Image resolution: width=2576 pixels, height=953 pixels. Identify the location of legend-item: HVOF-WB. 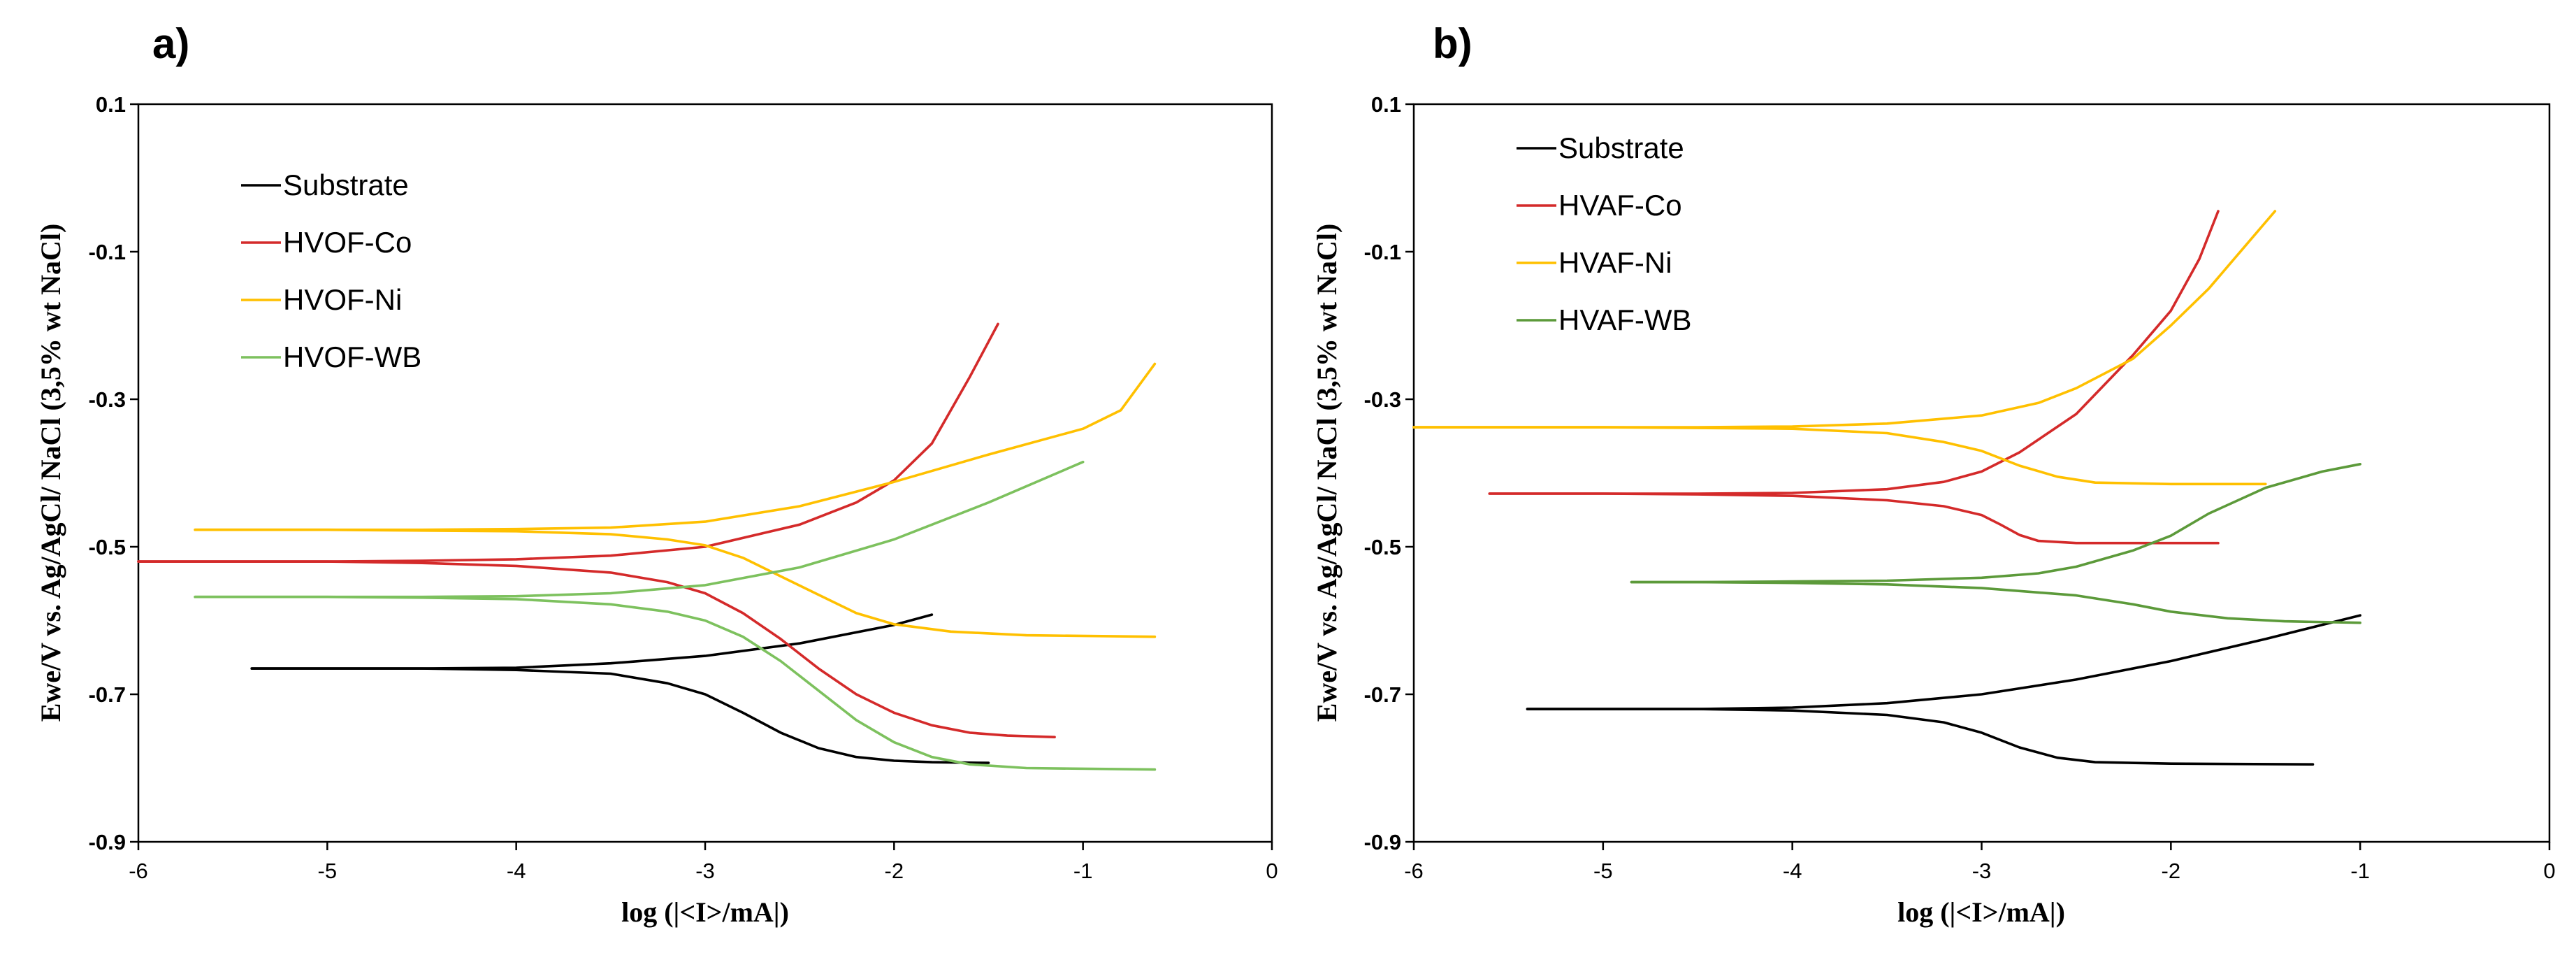
(331, 357).